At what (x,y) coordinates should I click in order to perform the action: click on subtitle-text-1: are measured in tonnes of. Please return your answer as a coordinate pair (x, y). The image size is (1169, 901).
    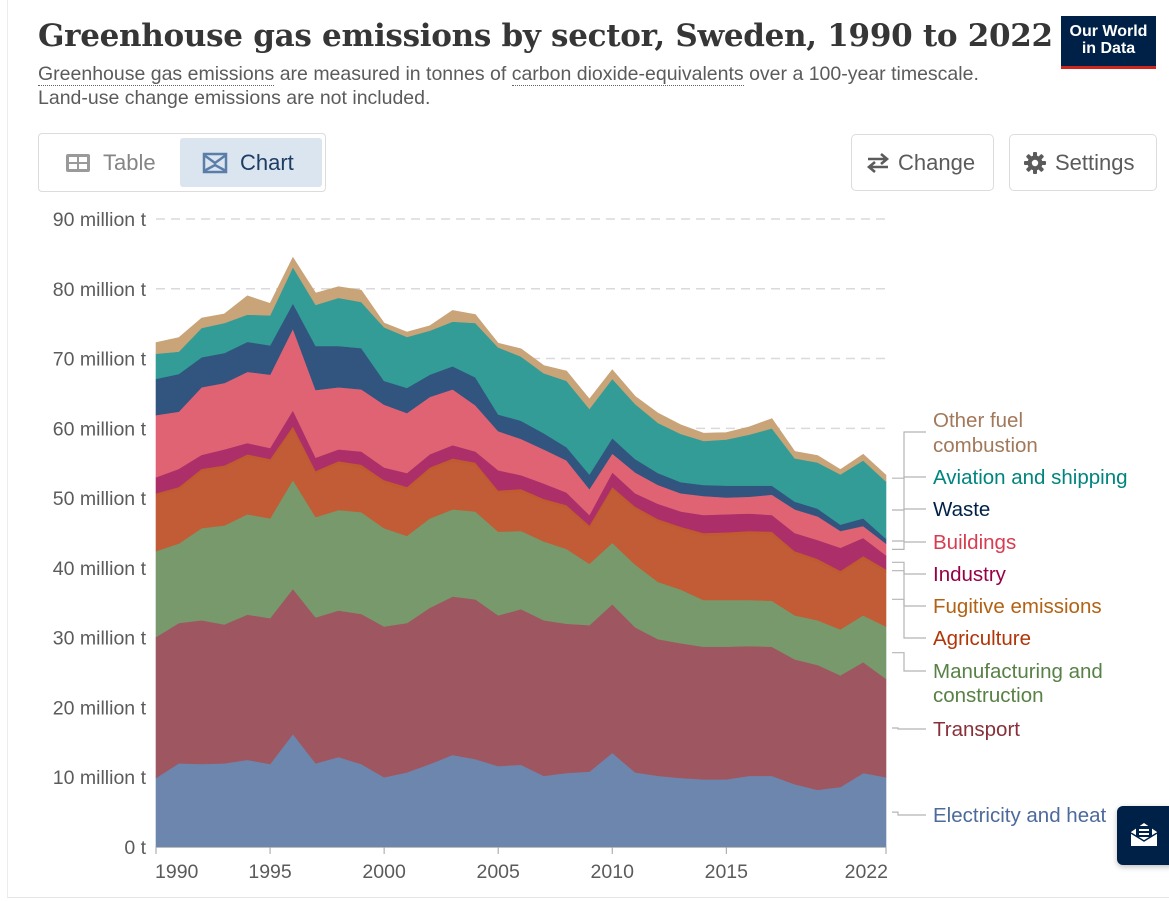
    Looking at the image, I should click on (393, 74).